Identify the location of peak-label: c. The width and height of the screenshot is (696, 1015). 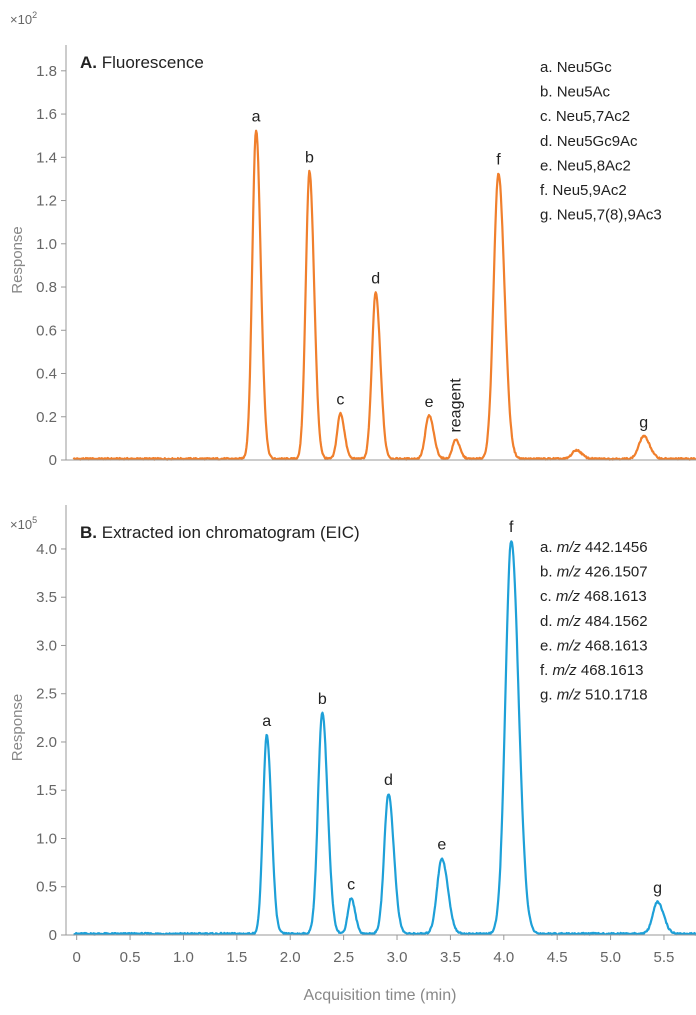
(351, 884).